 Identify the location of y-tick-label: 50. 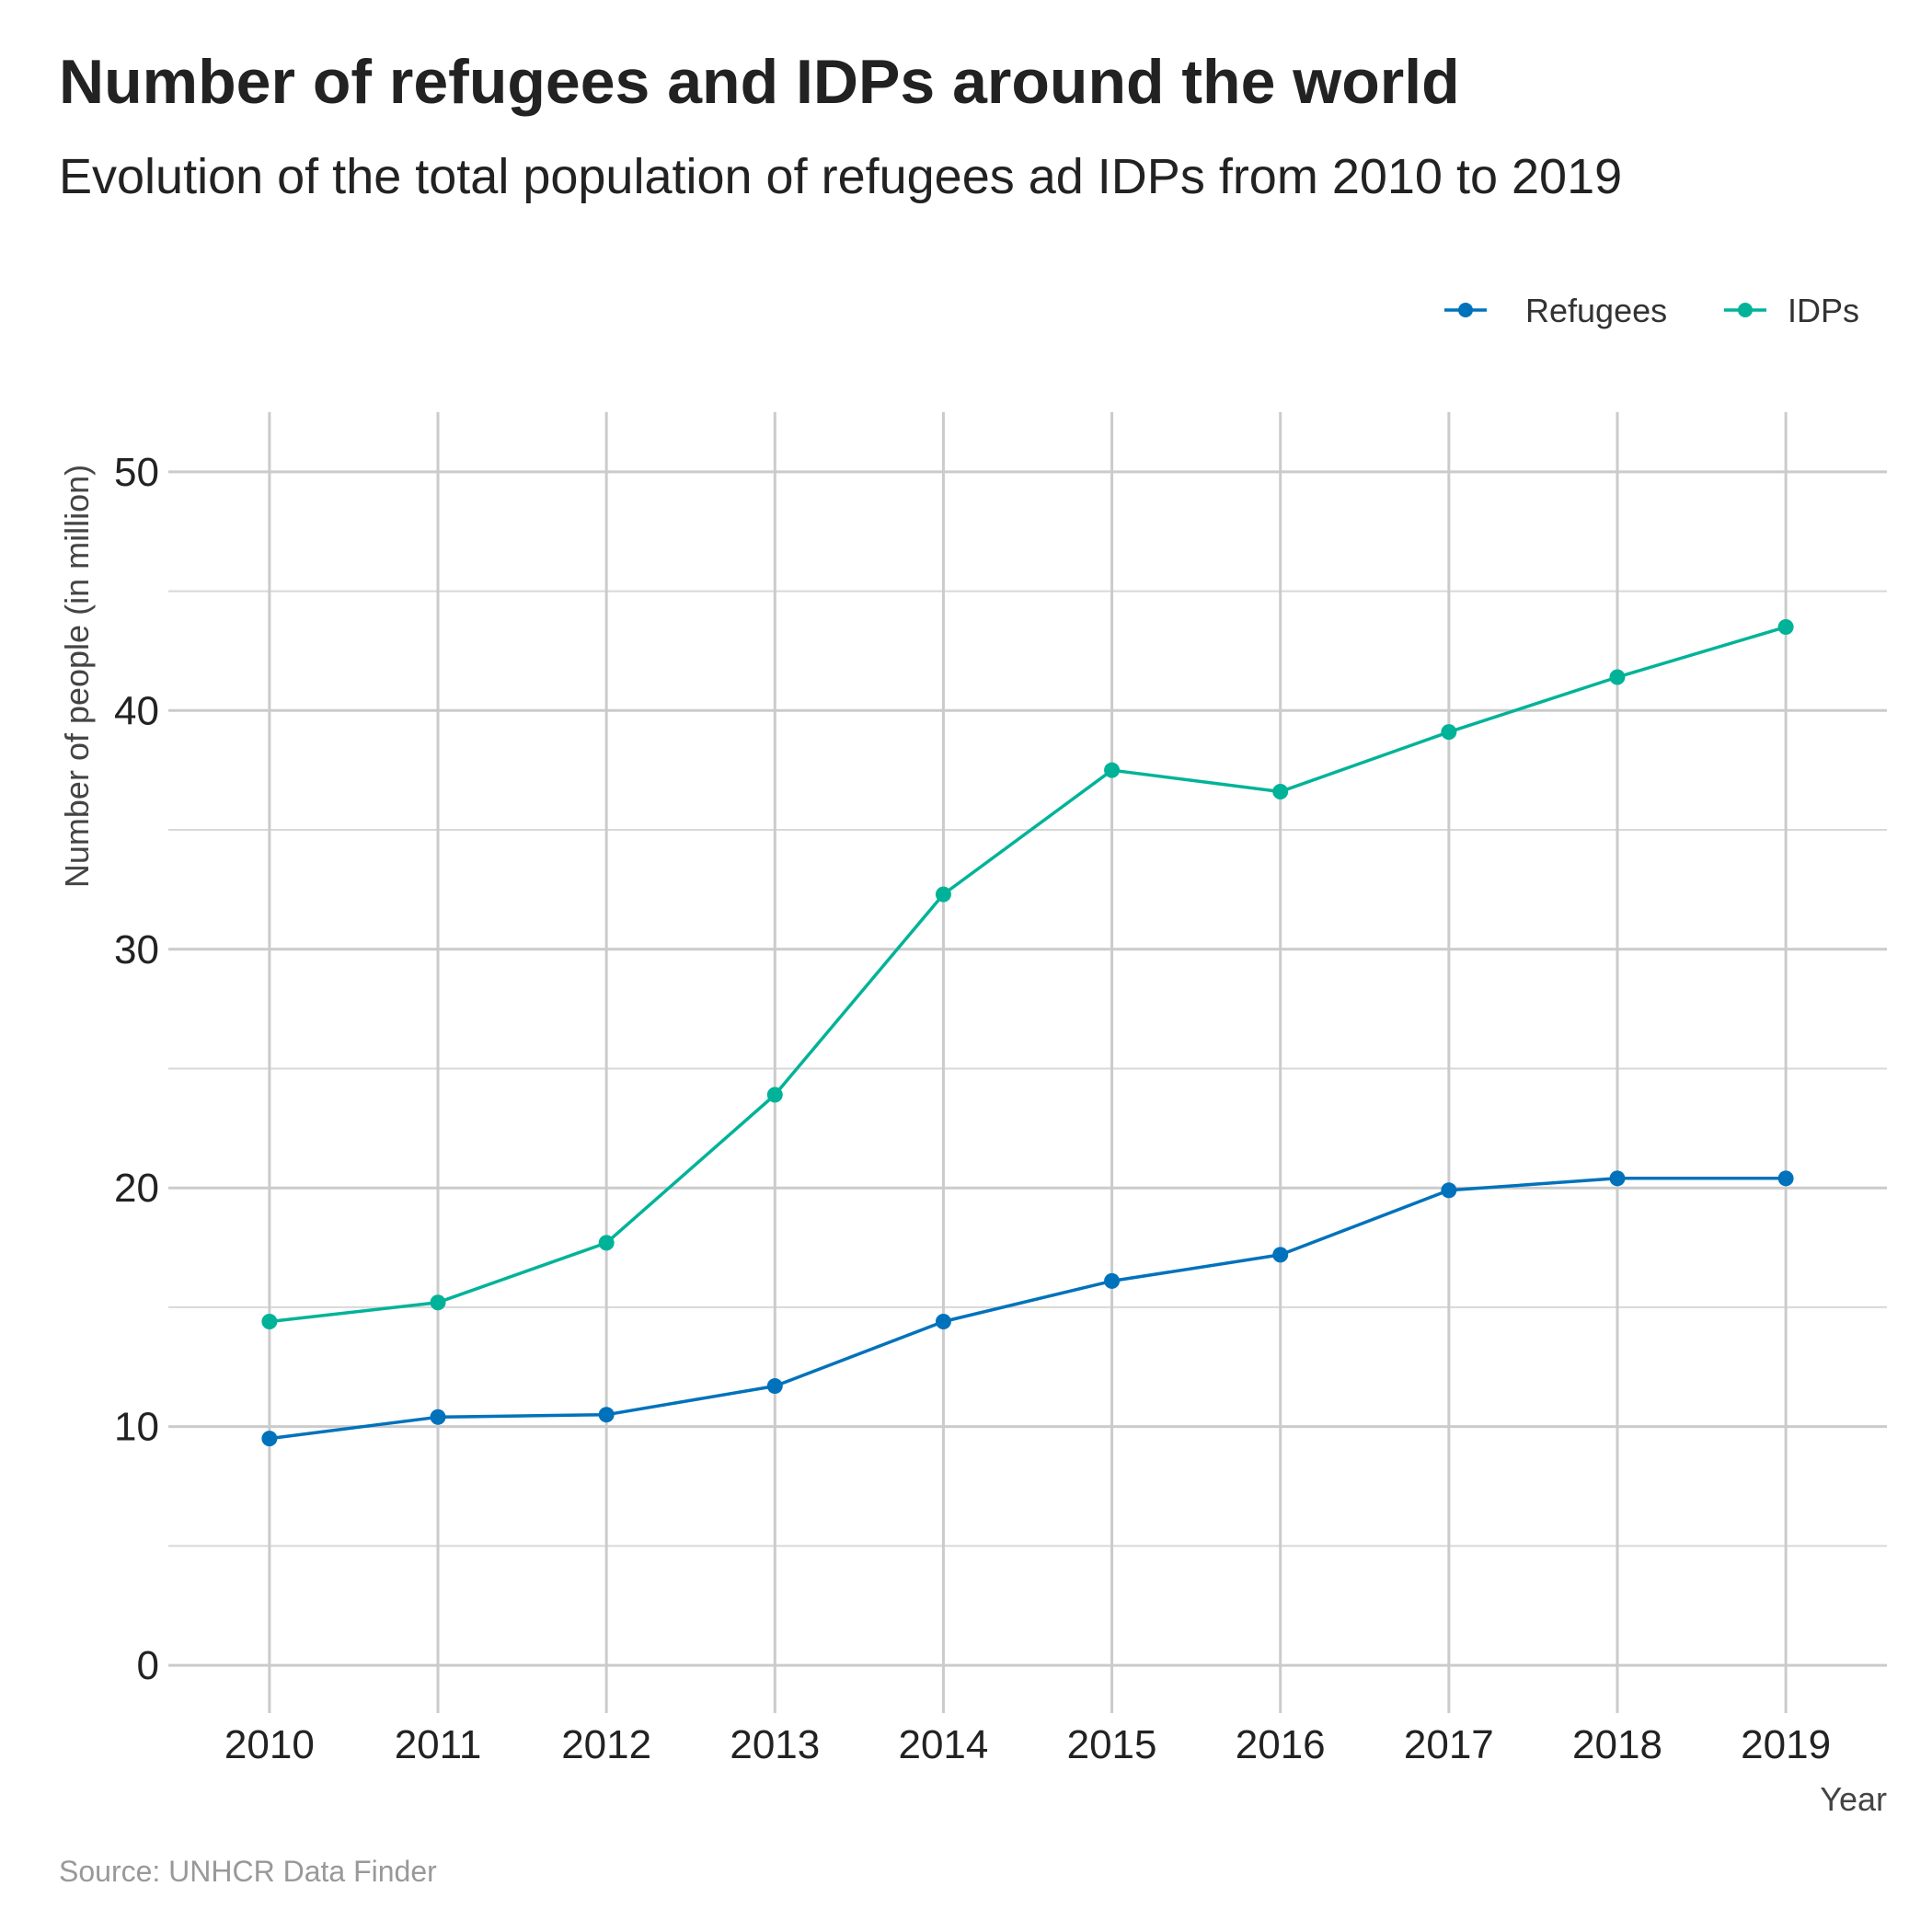
(136, 472).